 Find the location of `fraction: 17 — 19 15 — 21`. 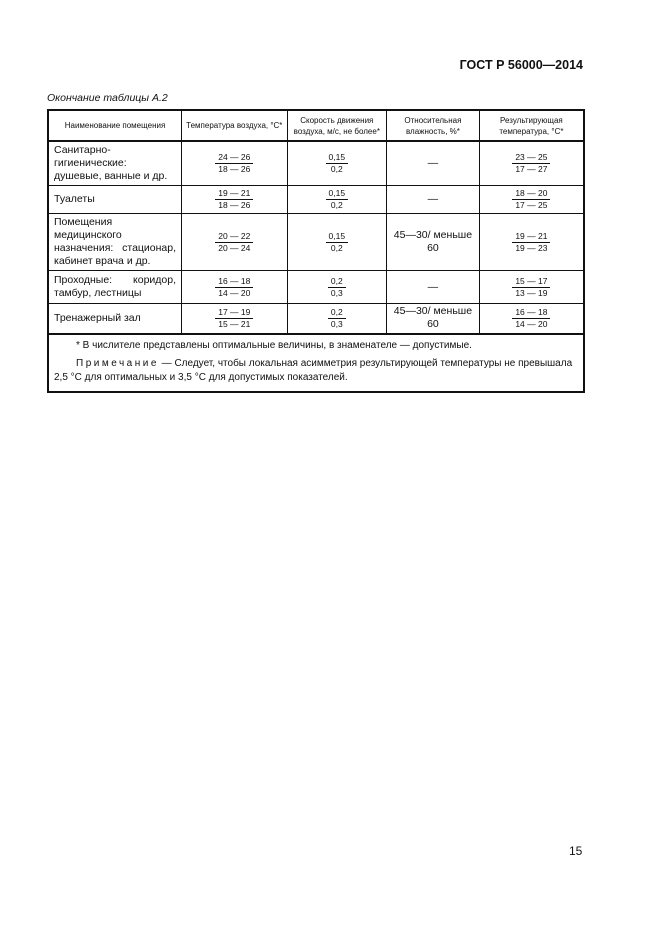

fraction: 17 — 19 15 — 21 is located at coordinates (234, 318).